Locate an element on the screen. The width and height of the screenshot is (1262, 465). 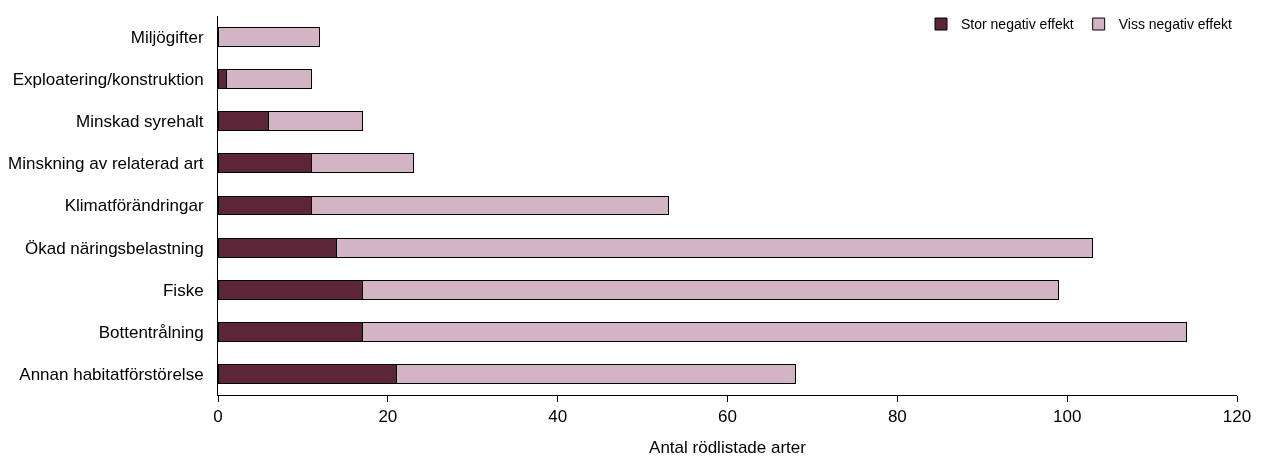
y-tick-label: Klimatförändringar is located at coordinates (134, 206).